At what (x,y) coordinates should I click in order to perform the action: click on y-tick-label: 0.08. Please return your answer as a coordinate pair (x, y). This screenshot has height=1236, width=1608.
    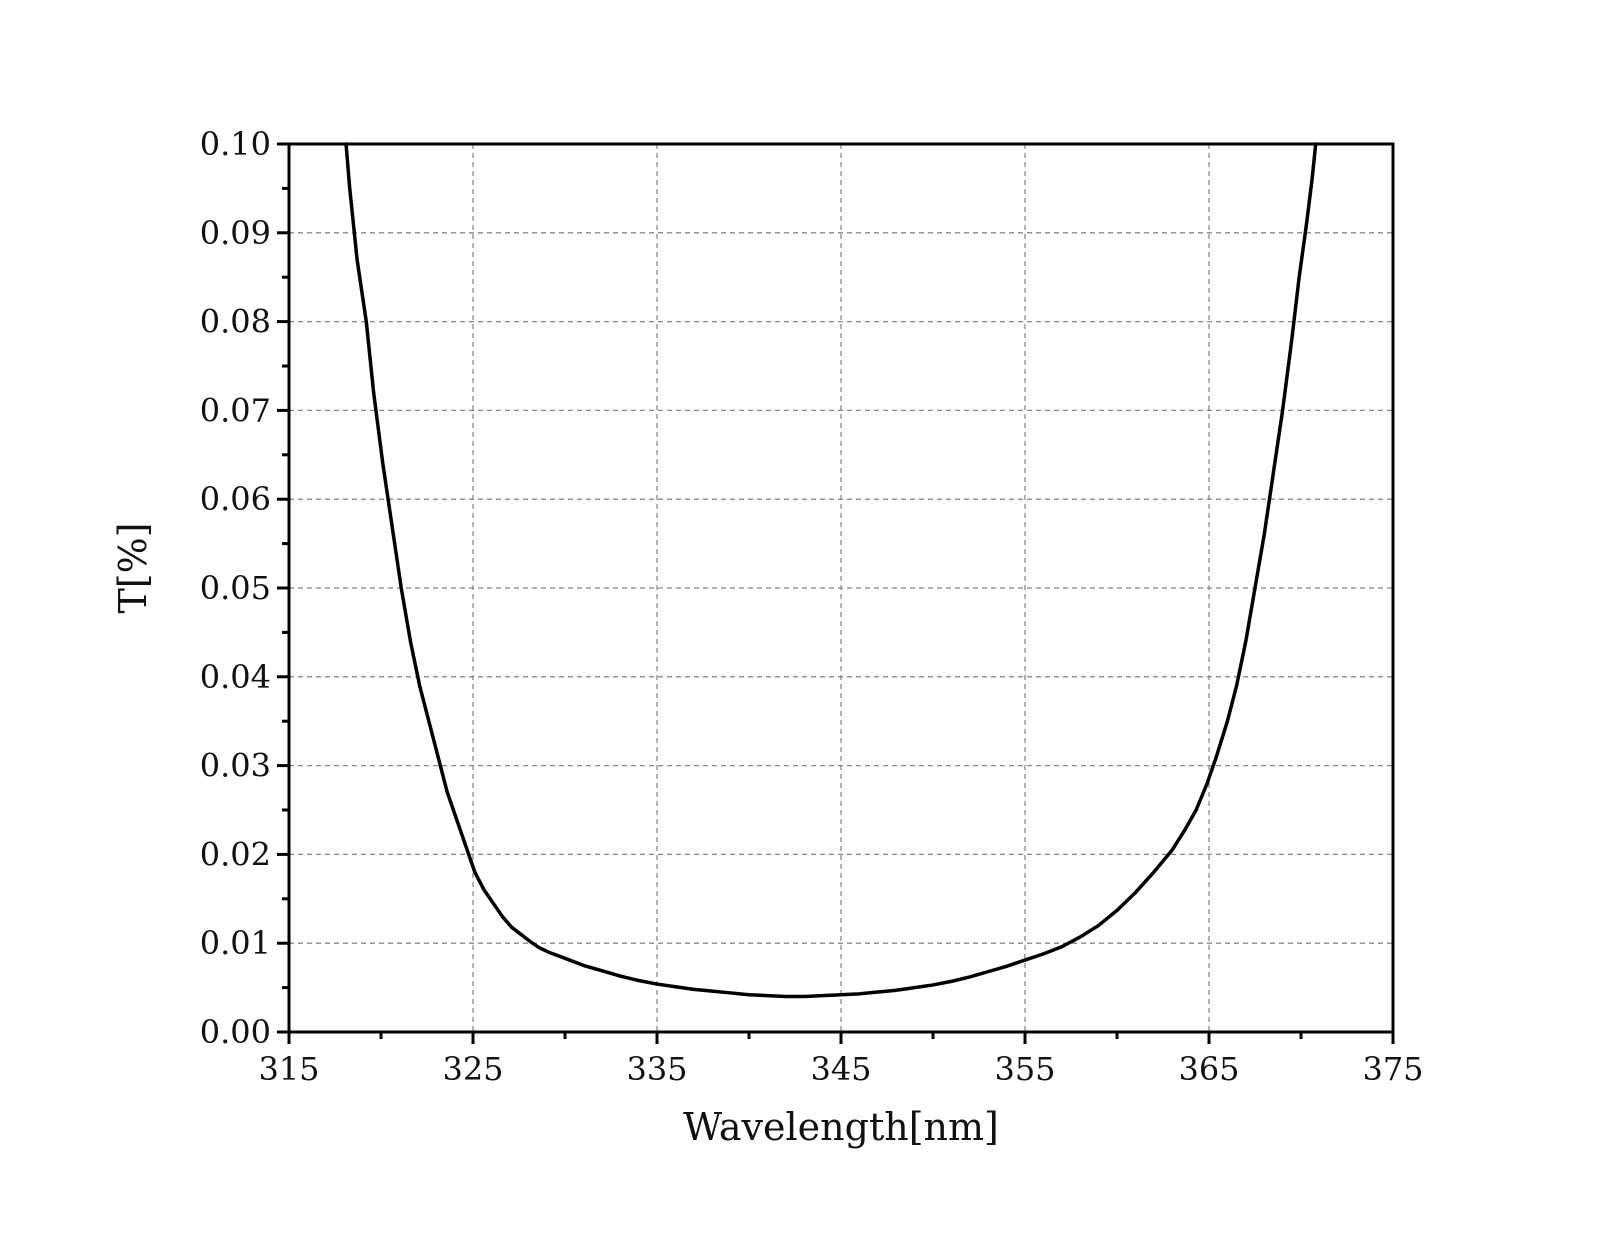
    Looking at the image, I should click on (235, 322).